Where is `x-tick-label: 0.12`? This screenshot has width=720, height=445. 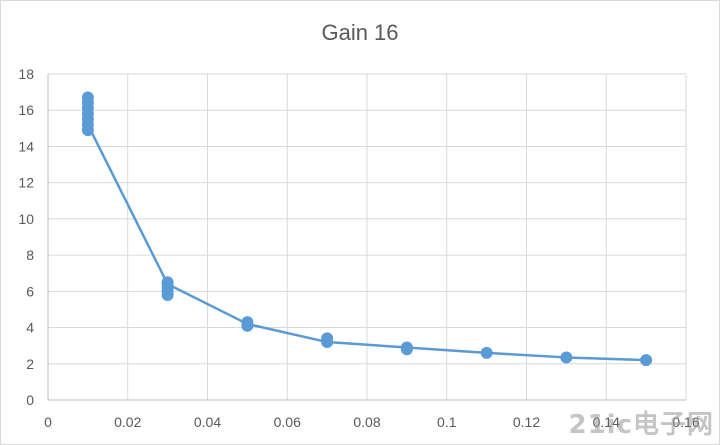
x-tick-label: 0.12 is located at coordinates (526, 422).